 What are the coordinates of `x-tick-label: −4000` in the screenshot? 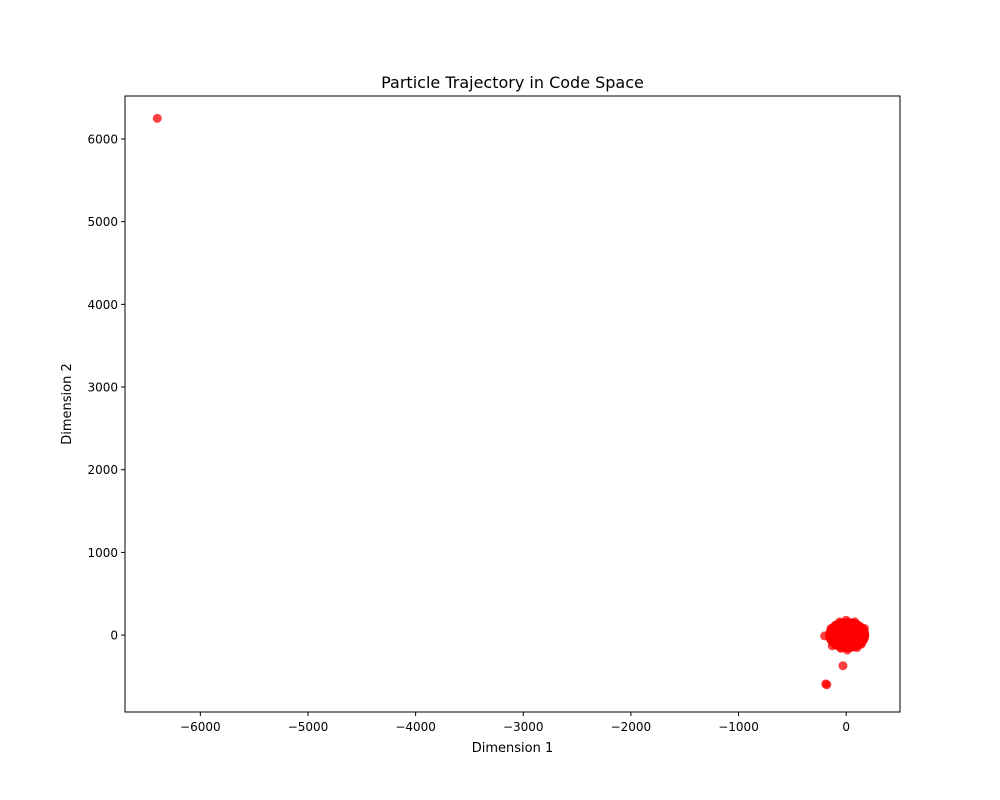 It's located at (415, 727).